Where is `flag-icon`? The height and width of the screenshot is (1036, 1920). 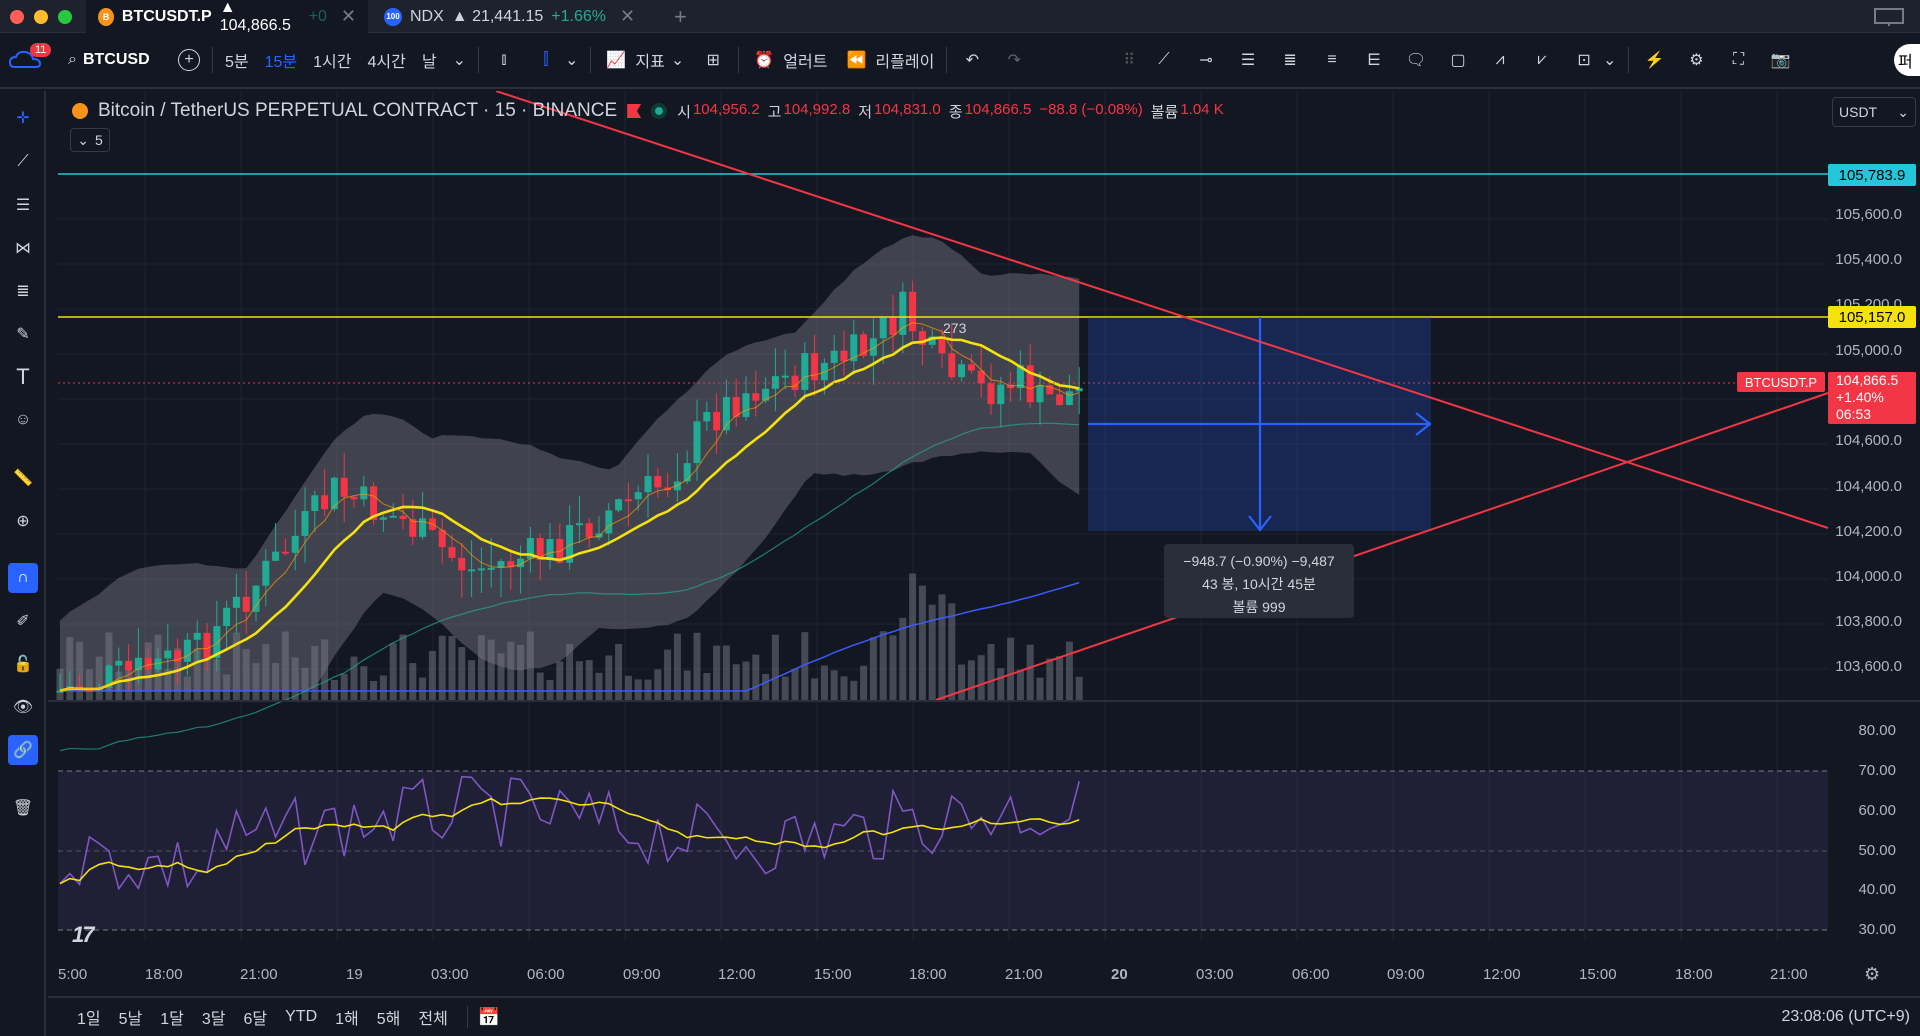
flag-icon is located at coordinates (634, 111).